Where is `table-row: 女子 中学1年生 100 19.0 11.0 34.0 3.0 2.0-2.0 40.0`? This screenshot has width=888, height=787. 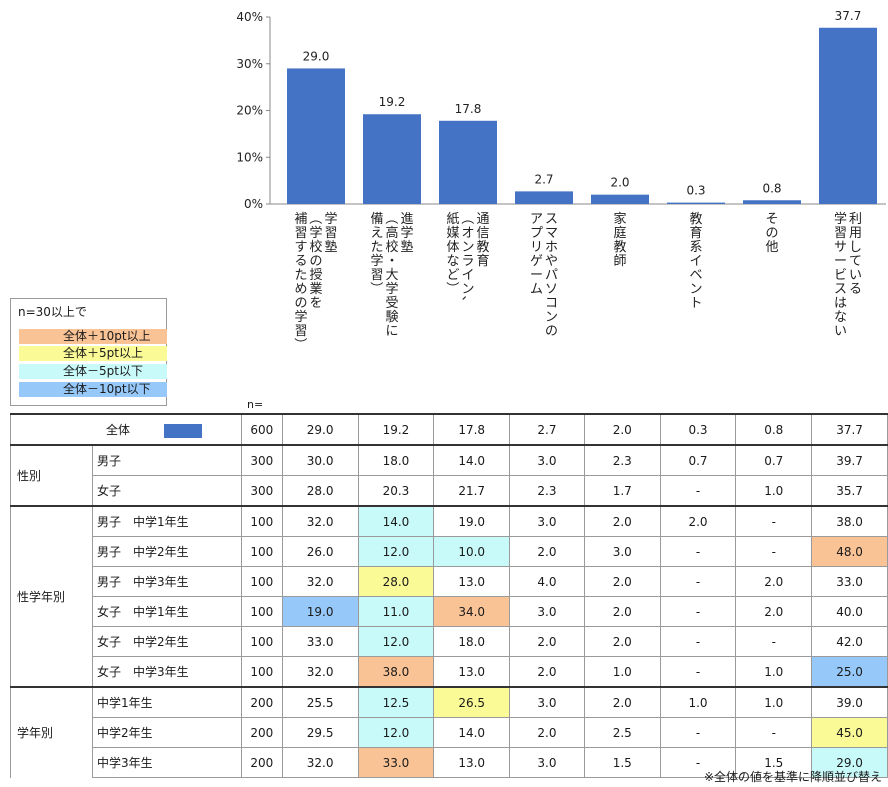 table-row: 女子 中学1年生 100 19.0 11.0 34.0 3.0 2.0-2.0 40.0 is located at coordinates (449, 611).